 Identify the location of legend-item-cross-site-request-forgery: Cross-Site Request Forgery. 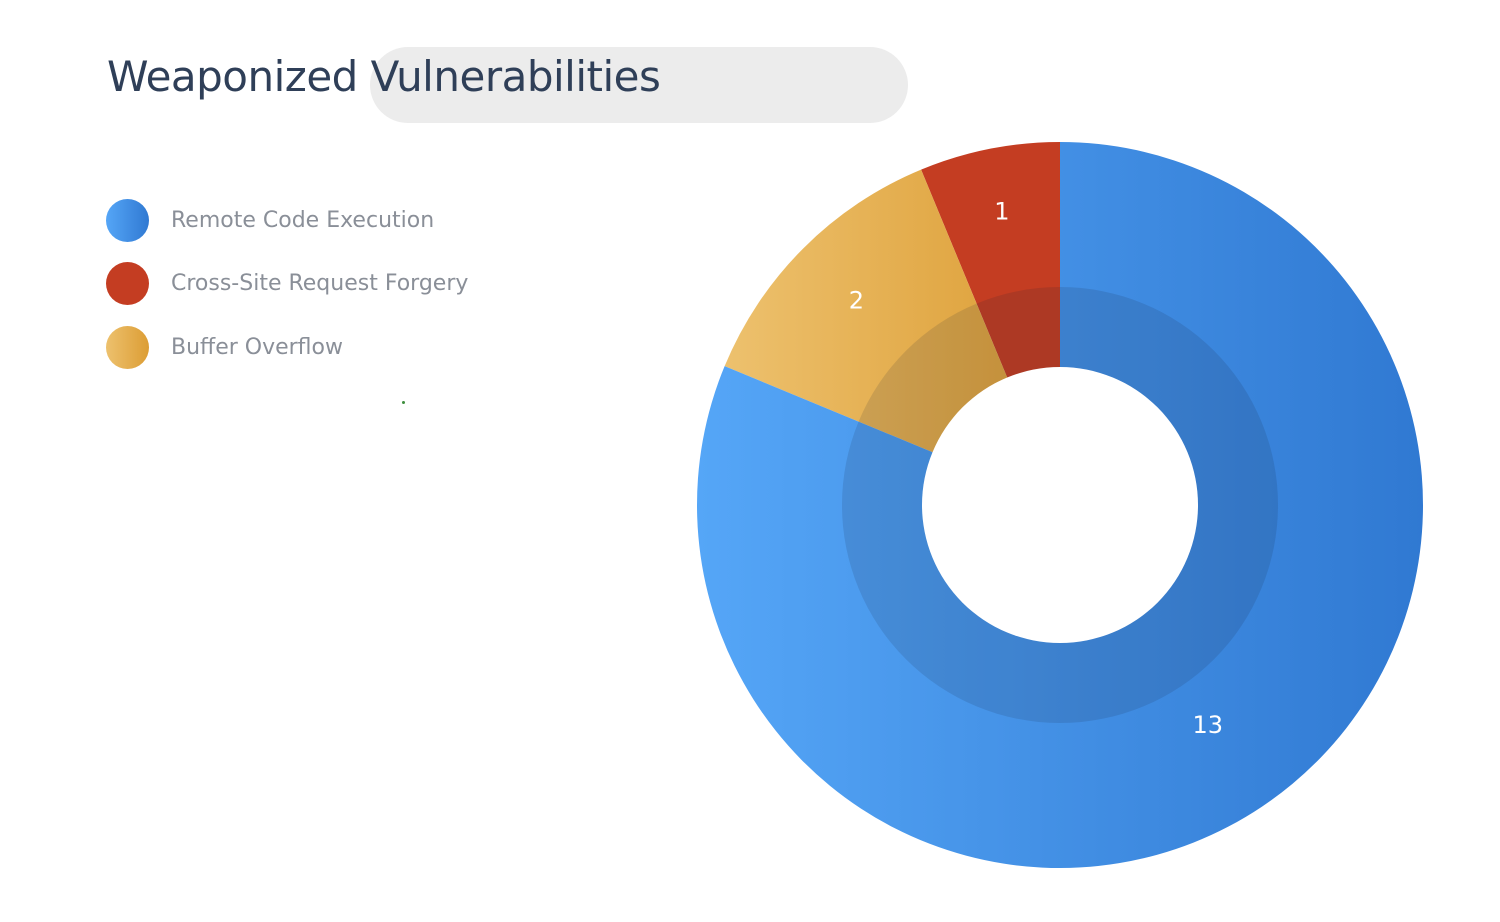
(287, 283).